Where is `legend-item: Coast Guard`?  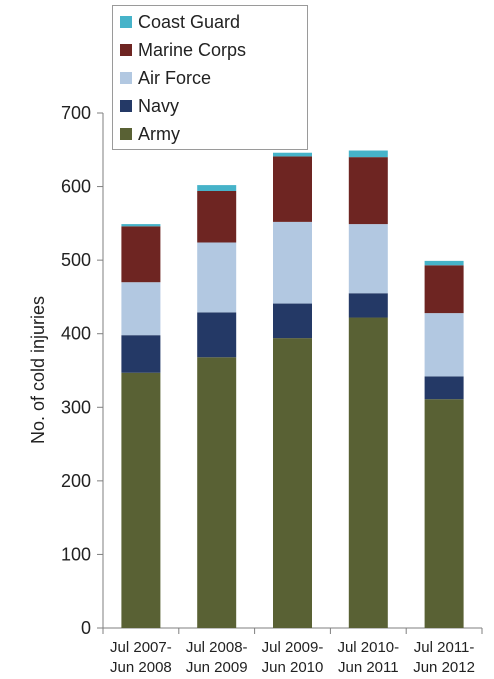 legend-item: Coast Guard is located at coordinates (180, 22).